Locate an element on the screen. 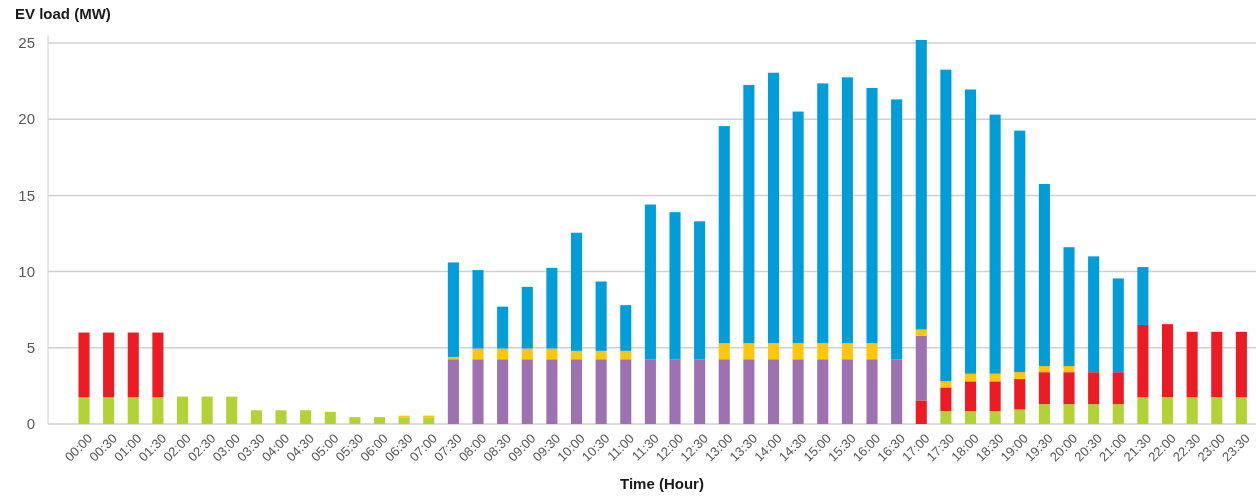 The width and height of the screenshot is (1256, 496). x-axis-title: Time (Hour) is located at coordinates (662, 483).